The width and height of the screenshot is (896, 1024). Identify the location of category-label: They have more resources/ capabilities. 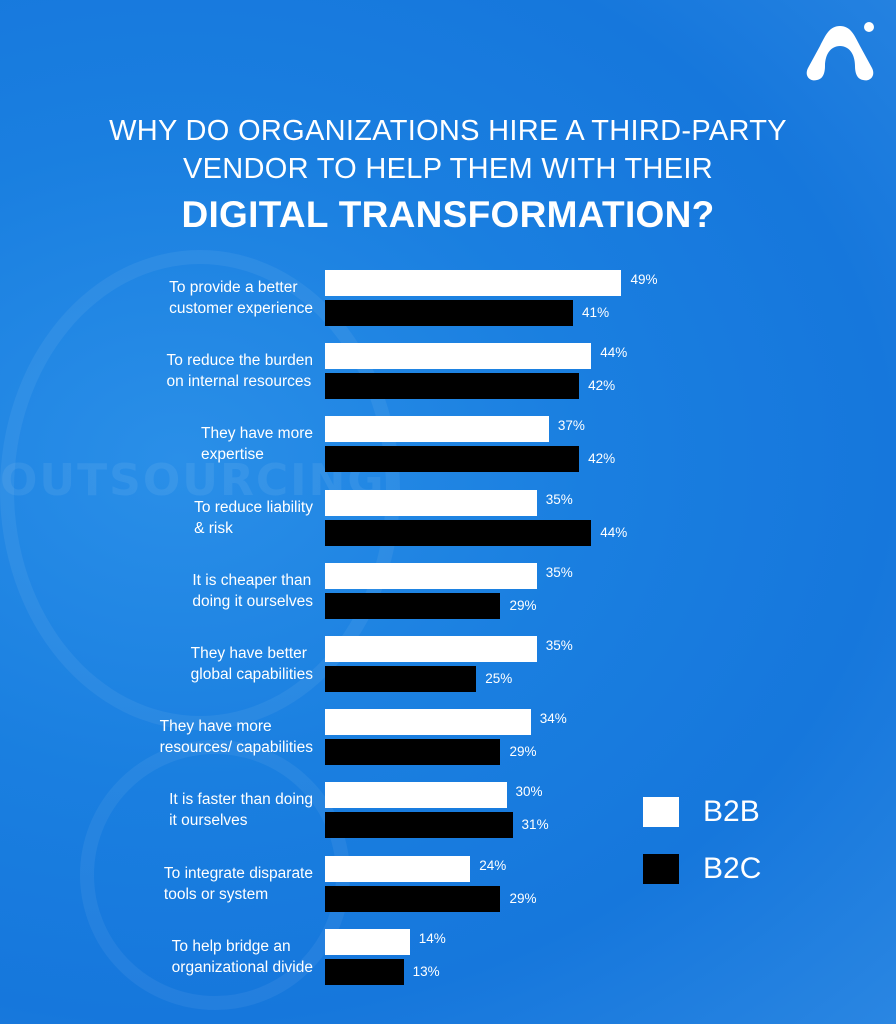
(236, 737).